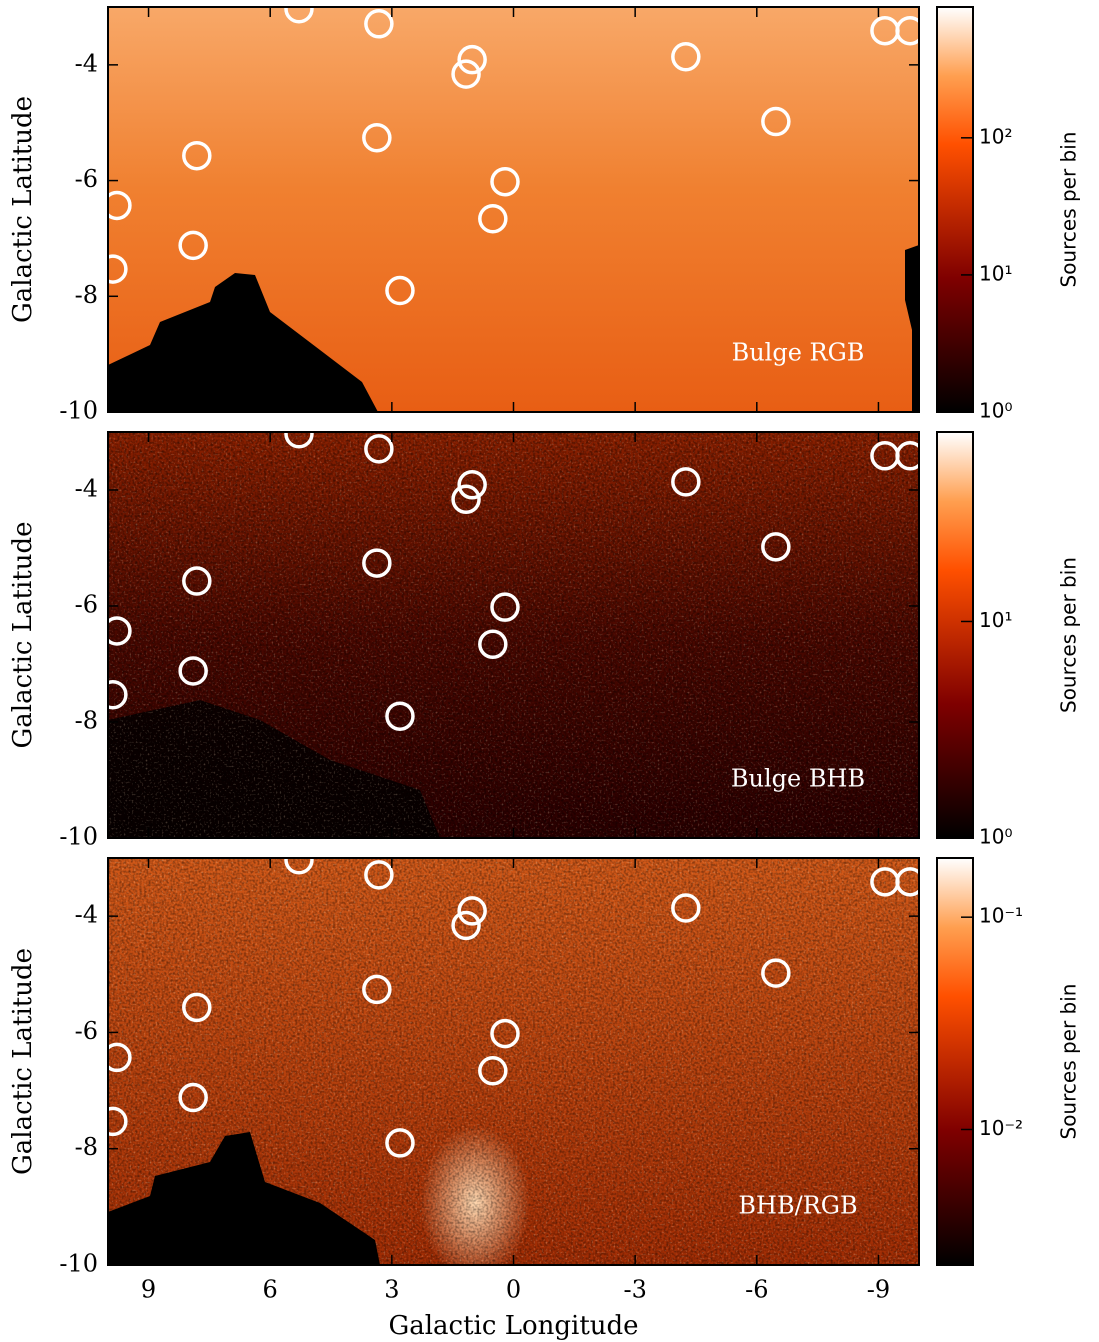  What do you see at coordinates (513, 1290) in the screenshot?
I see `x-tick-label: 0` at bounding box center [513, 1290].